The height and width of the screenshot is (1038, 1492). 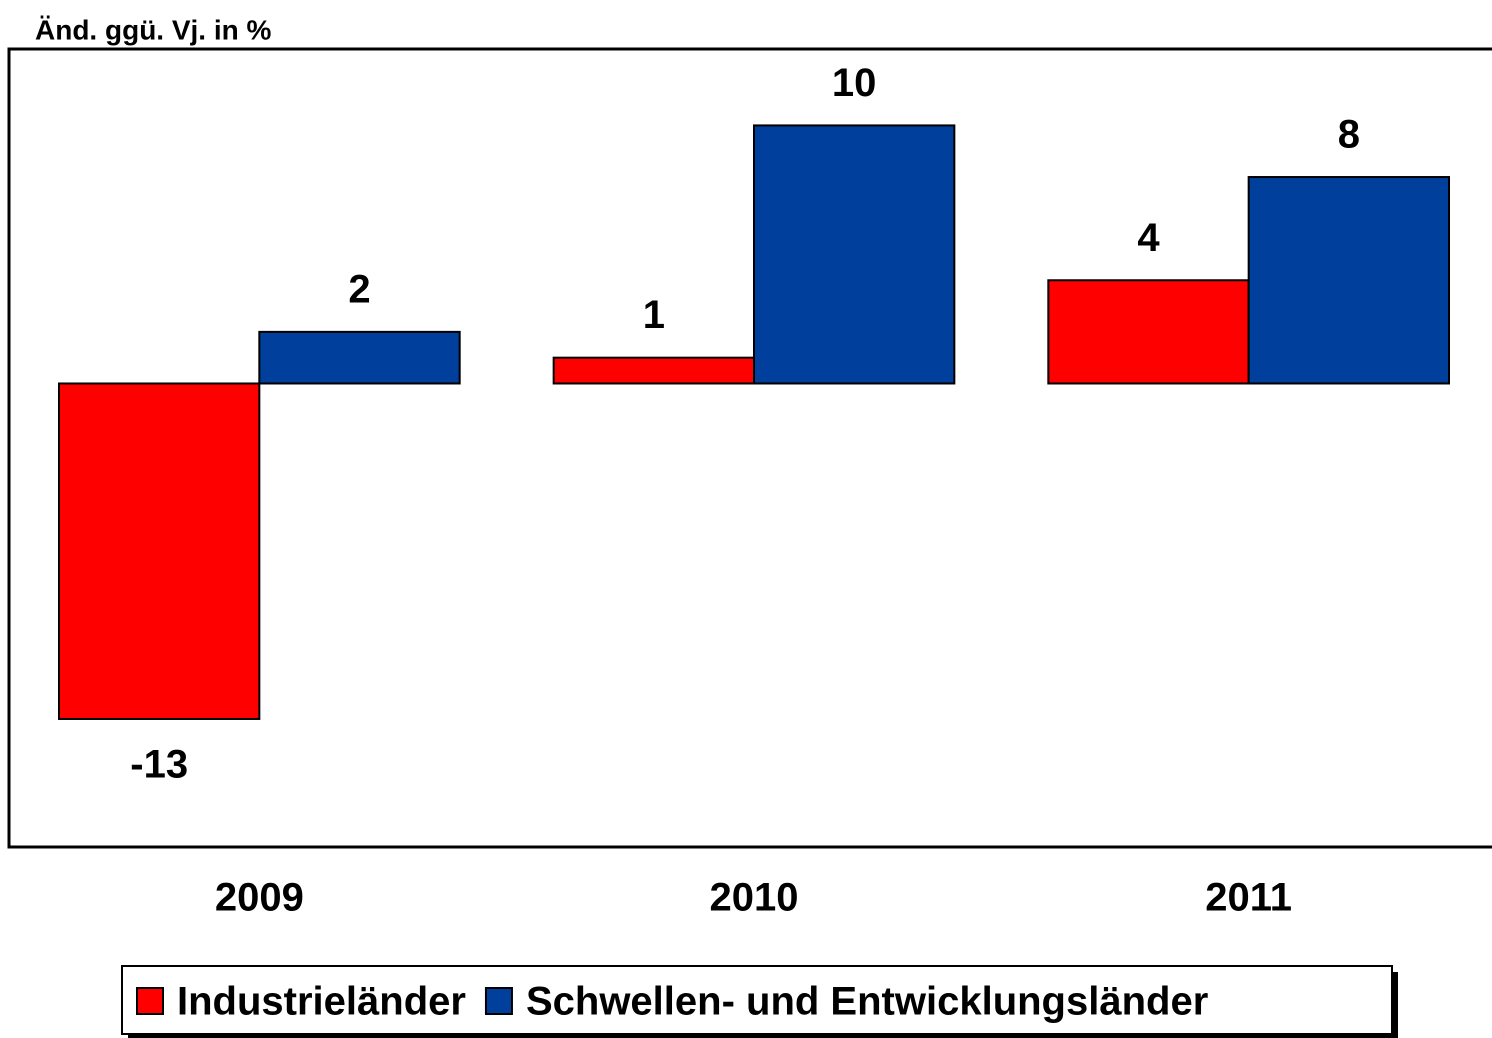 What do you see at coordinates (1349, 135) in the screenshot?
I see `value-label: 8` at bounding box center [1349, 135].